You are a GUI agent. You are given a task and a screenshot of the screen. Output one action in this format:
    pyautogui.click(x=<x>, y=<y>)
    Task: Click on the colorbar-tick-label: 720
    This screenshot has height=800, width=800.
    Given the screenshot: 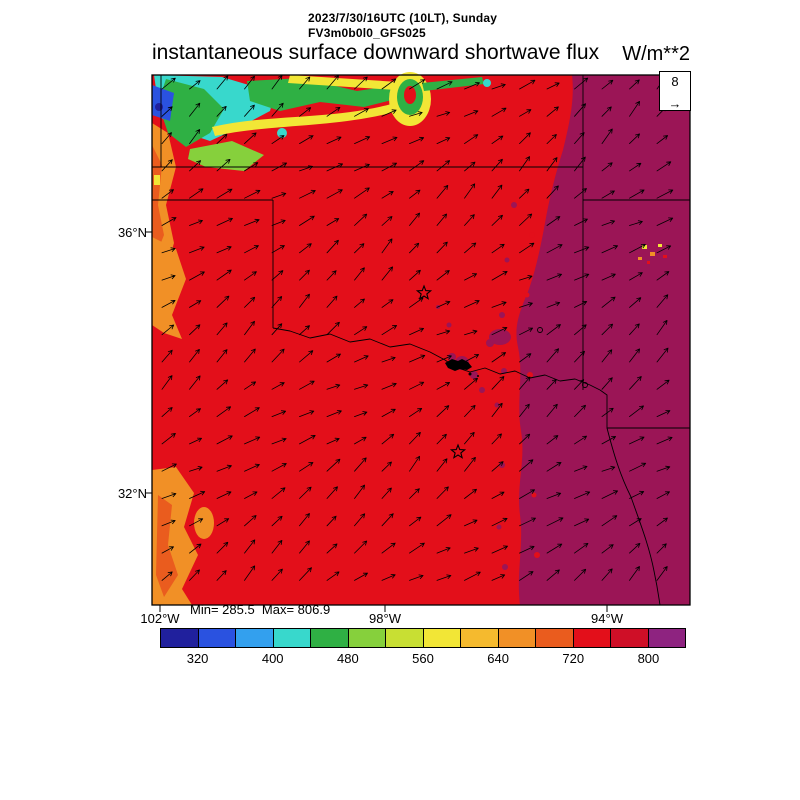 What is the action you would take?
    pyautogui.click(x=573, y=658)
    